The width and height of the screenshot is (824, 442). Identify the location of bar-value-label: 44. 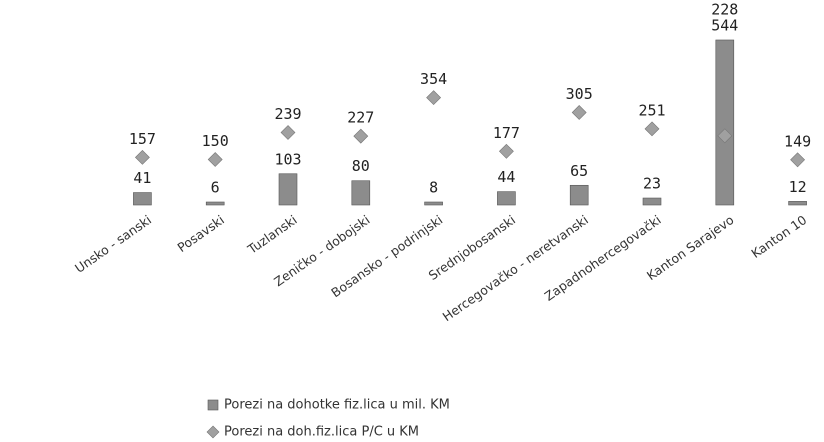
(506, 177).